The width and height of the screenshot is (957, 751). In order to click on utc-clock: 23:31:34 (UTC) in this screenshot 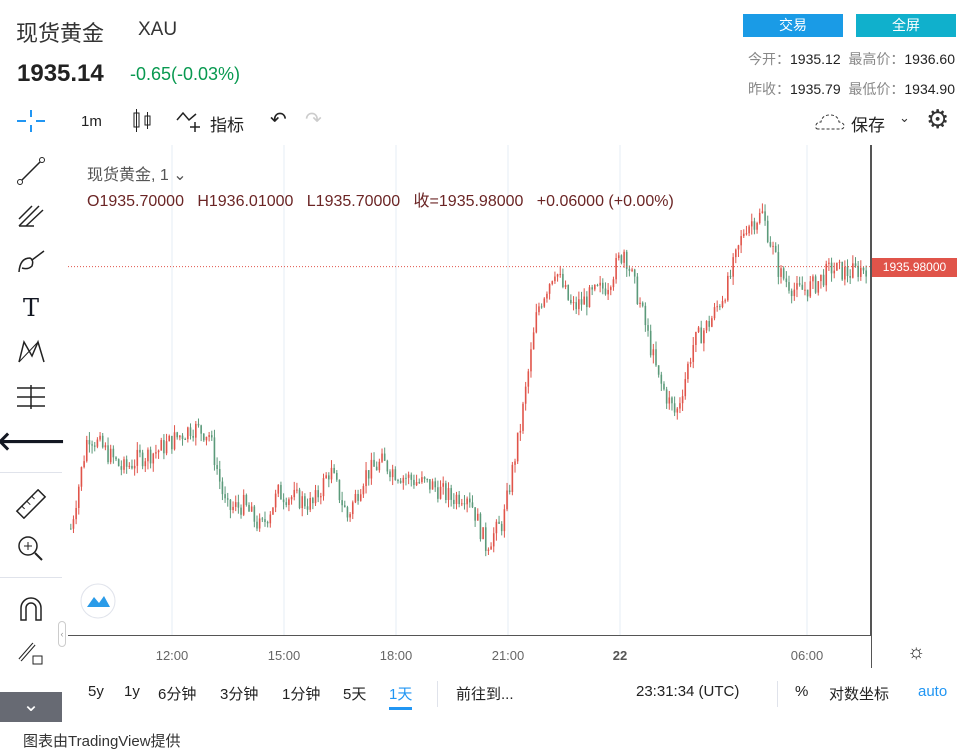, I will do `click(688, 691)`.